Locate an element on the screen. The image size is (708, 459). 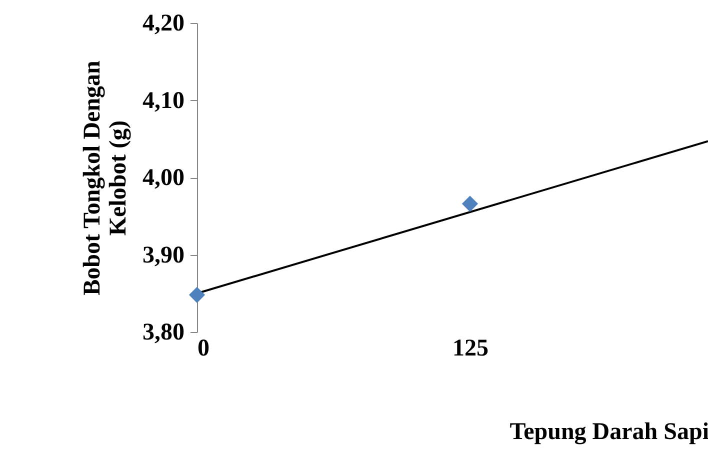
x-tick-label: 125 is located at coordinates (470, 349).